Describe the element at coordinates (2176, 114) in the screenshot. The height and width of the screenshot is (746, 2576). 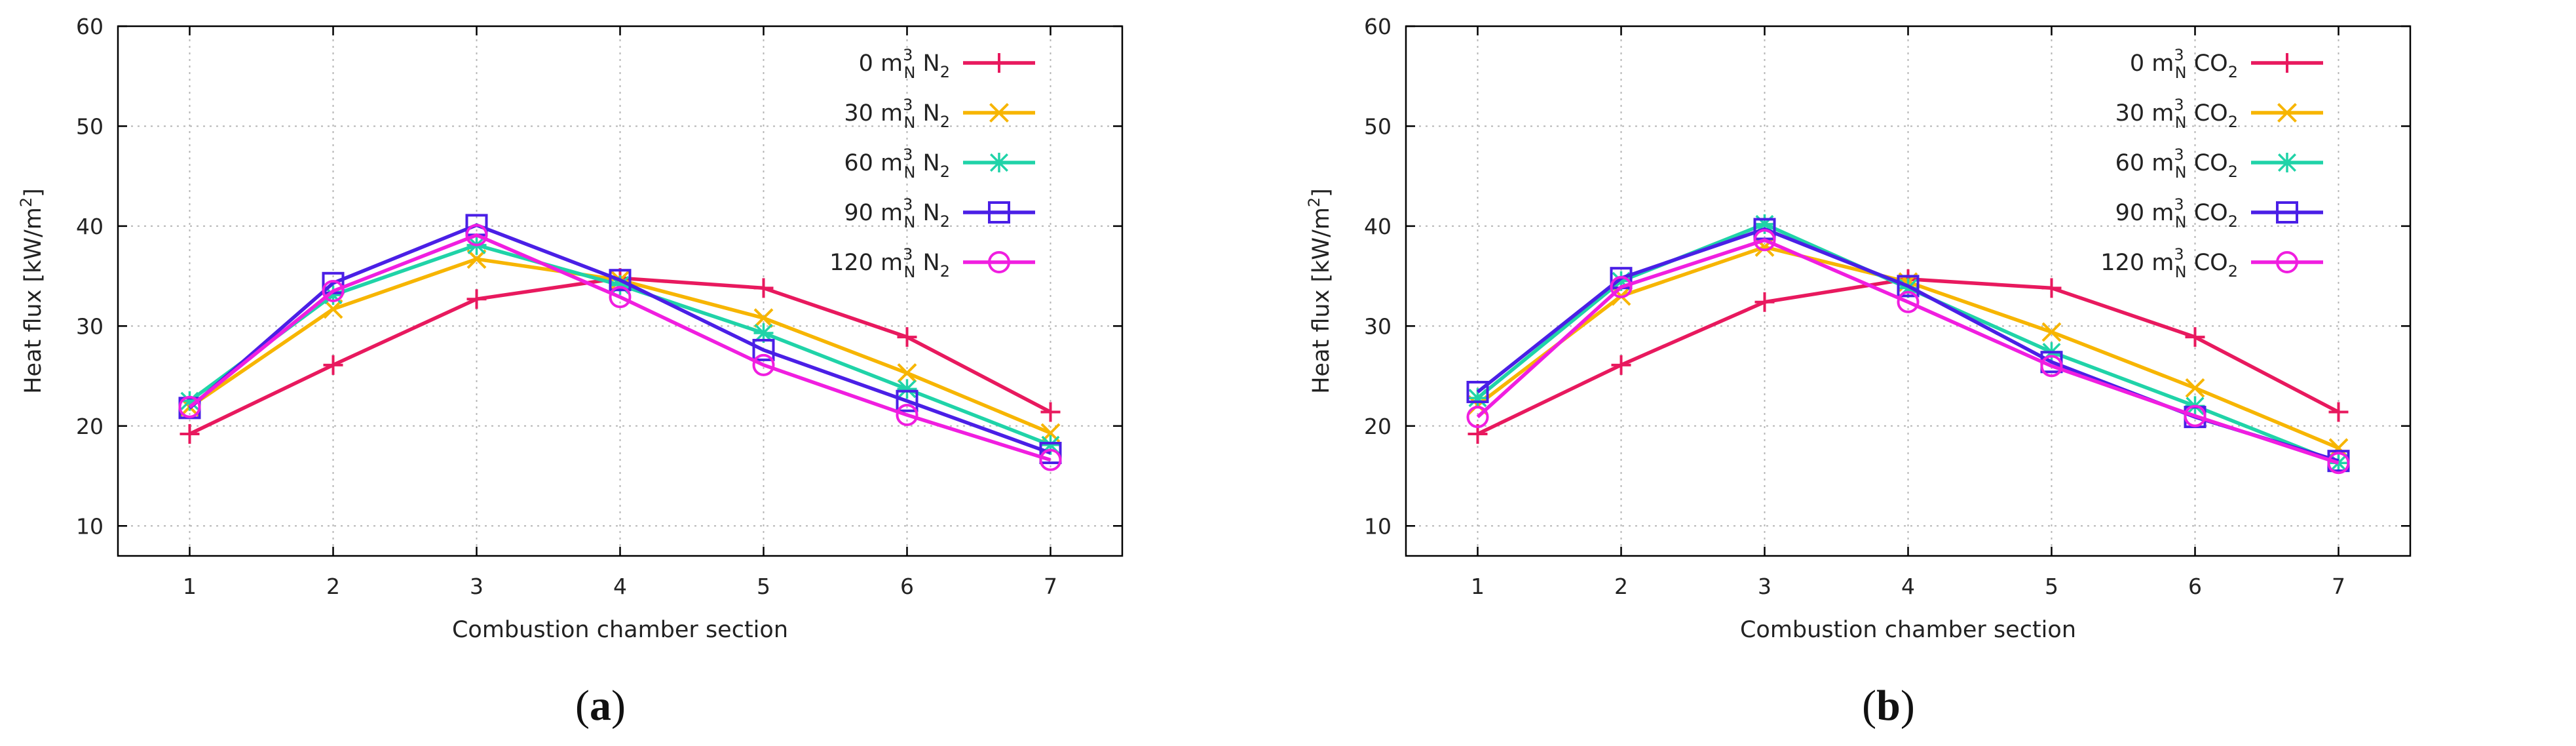
I see `legend-label: 30 m3 N CO2` at that location.